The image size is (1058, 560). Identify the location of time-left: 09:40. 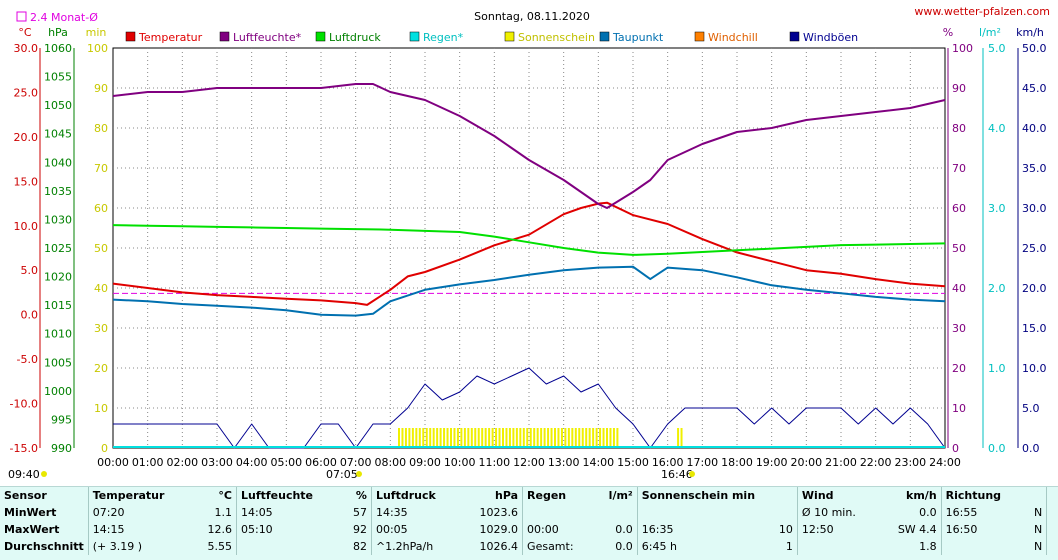
(24, 474).